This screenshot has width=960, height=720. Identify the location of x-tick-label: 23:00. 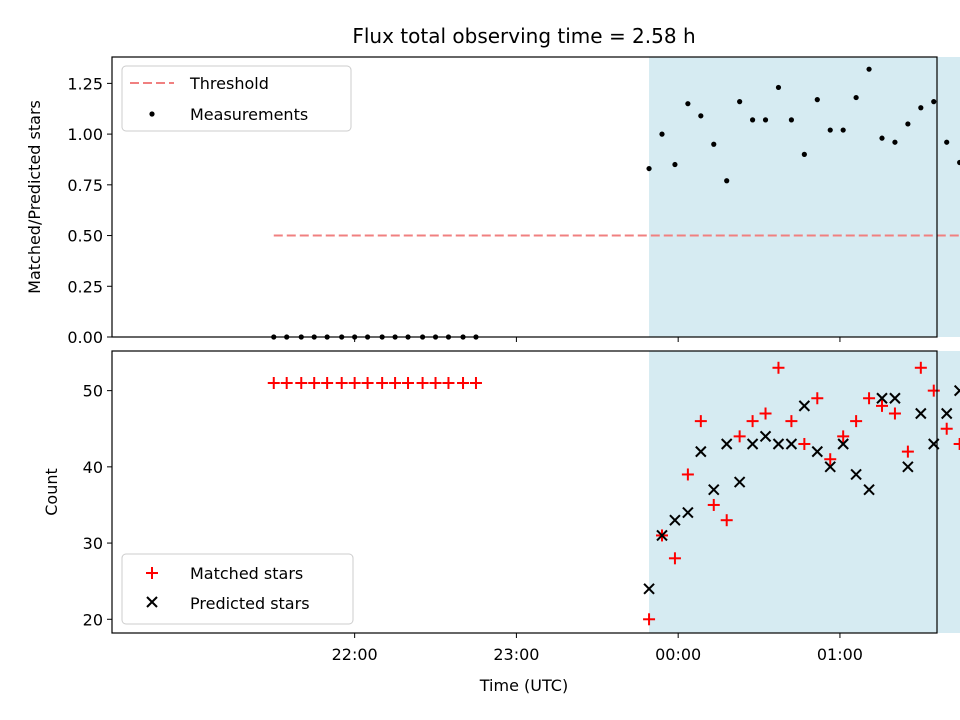
(516, 654).